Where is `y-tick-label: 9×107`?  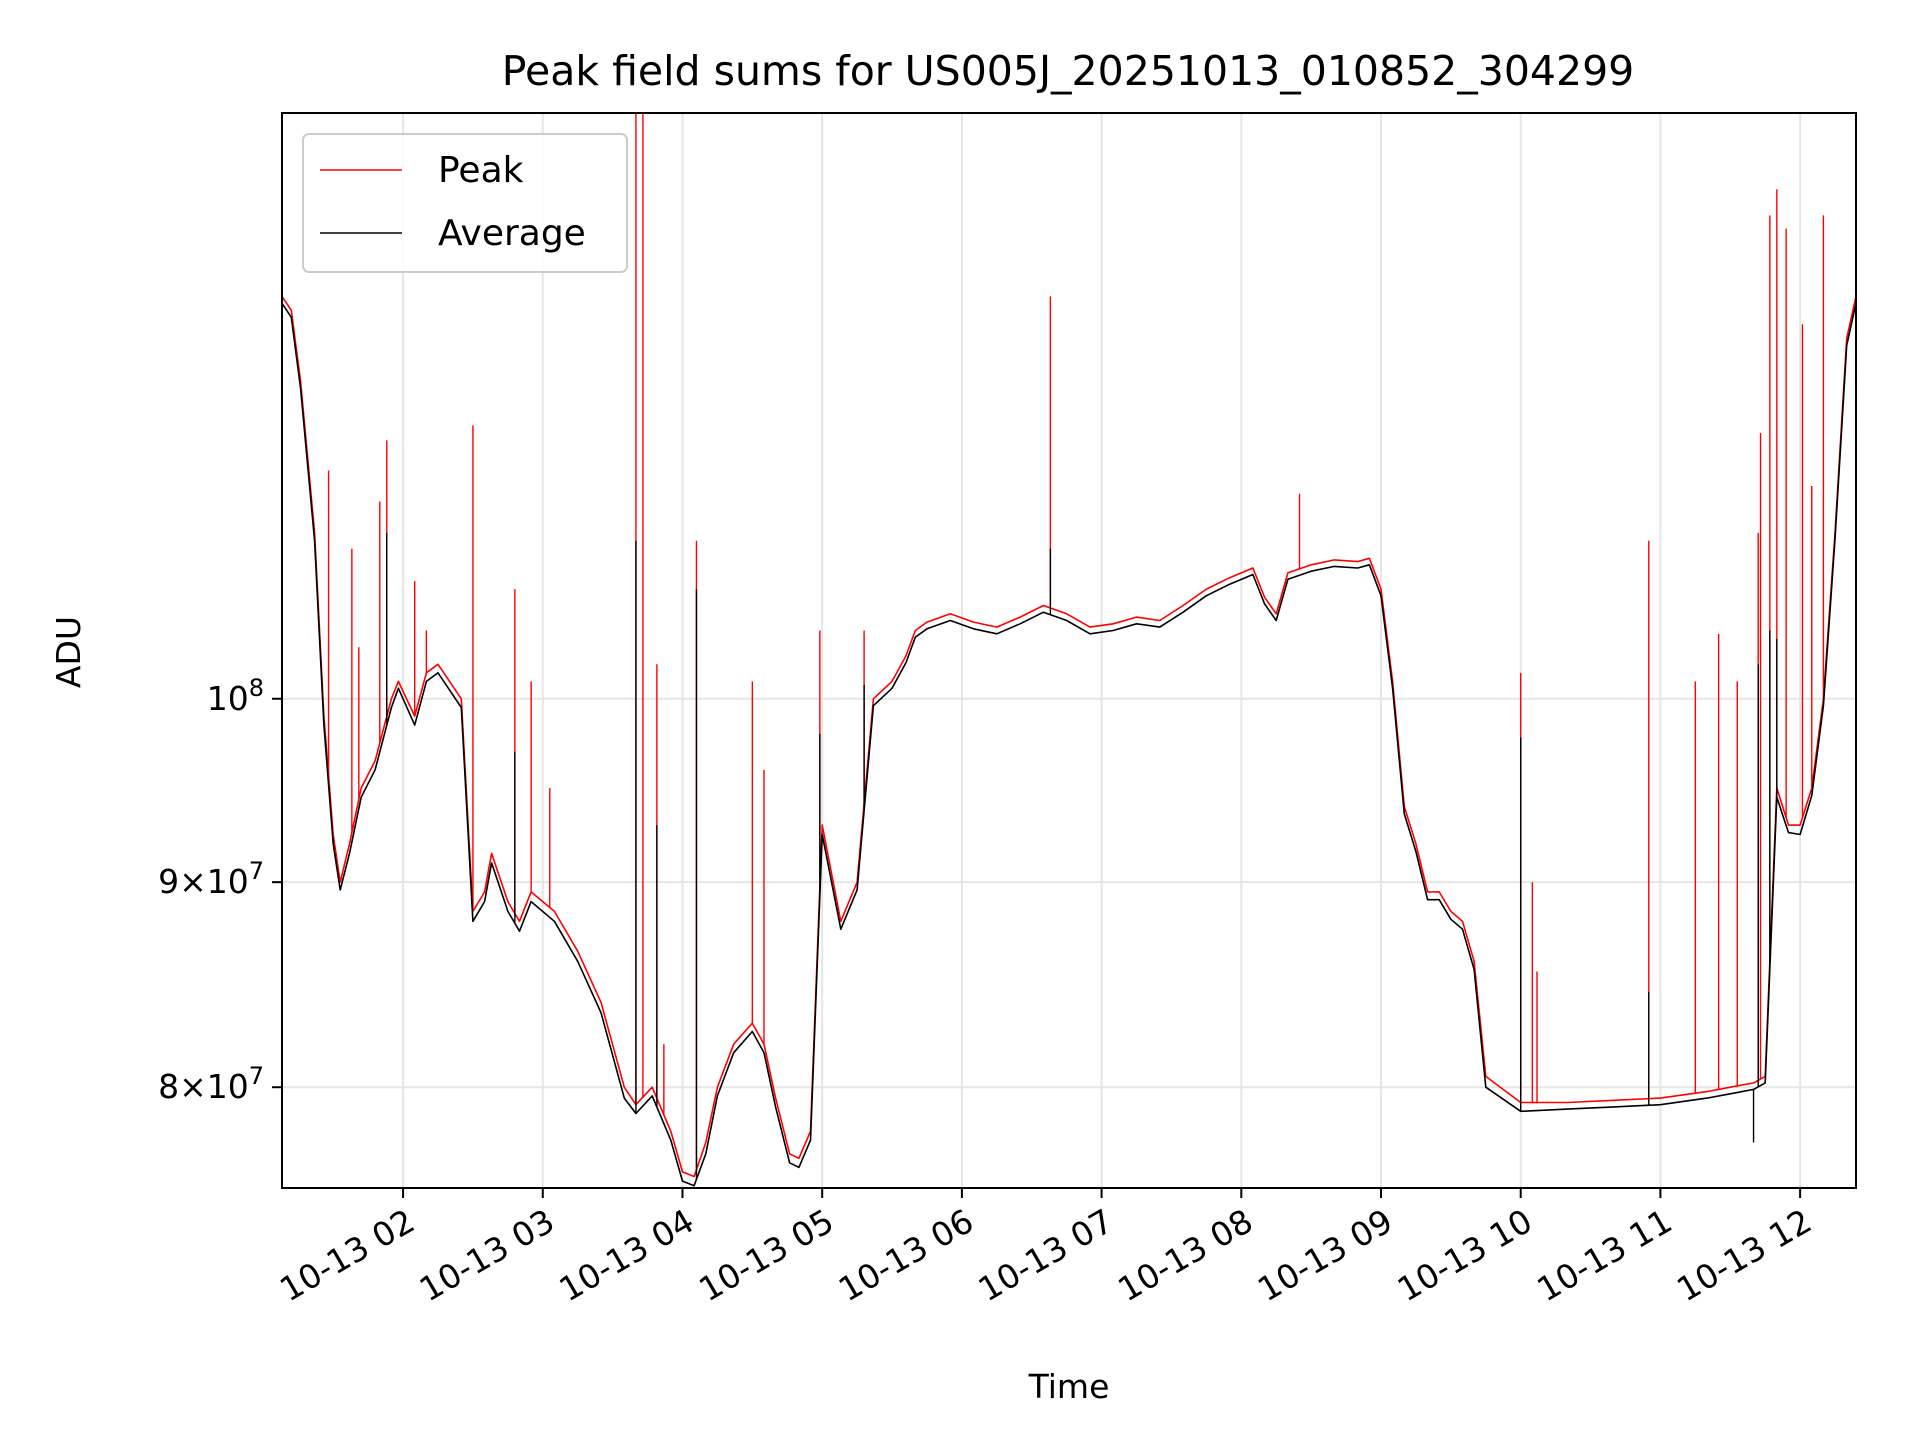 y-tick-label: 9×107 is located at coordinates (211, 879).